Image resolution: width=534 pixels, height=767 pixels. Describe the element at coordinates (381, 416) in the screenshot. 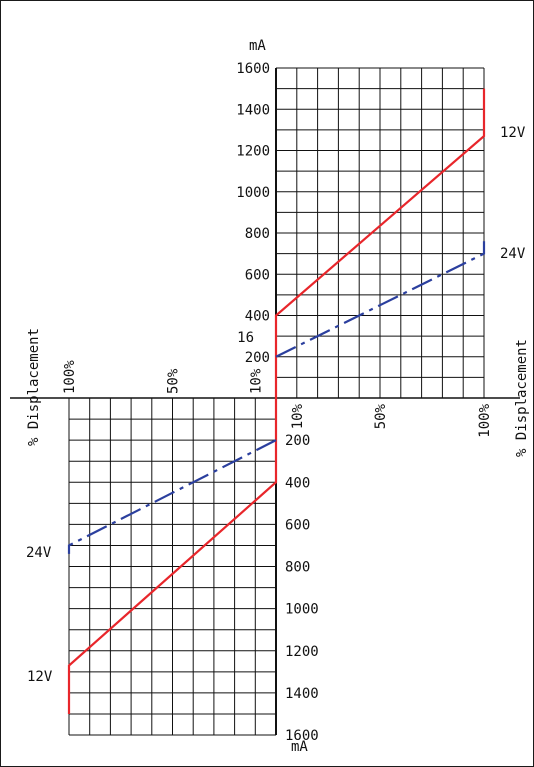

I see `x-tick-label-upper: 50%` at that location.